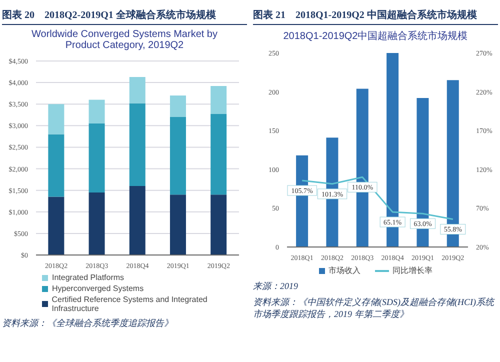 The width and height of the screenshot is (500, 362). Describe the element at coordinates (276, 286) in the screenshot. I see `source-note: 来源：2019` at that location.